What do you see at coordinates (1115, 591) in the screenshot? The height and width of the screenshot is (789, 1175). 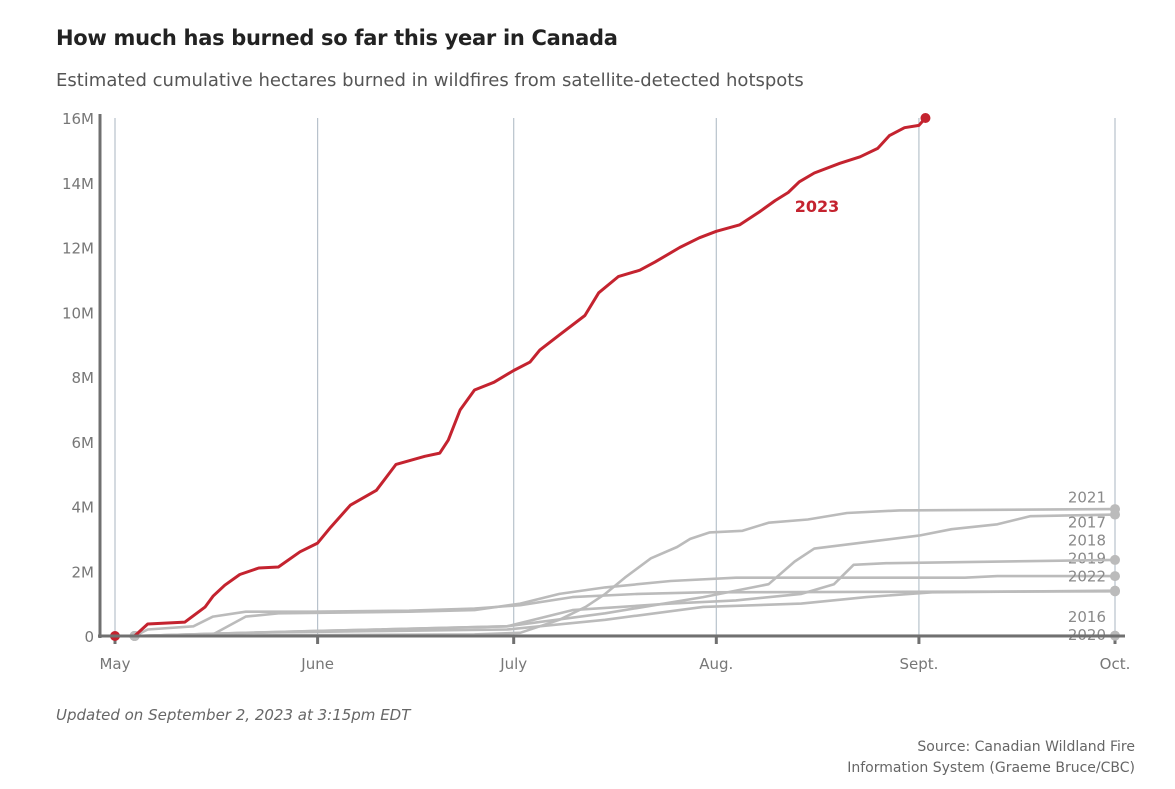 I see `series-end-dot-2016` at bounding box center [1115, 591].